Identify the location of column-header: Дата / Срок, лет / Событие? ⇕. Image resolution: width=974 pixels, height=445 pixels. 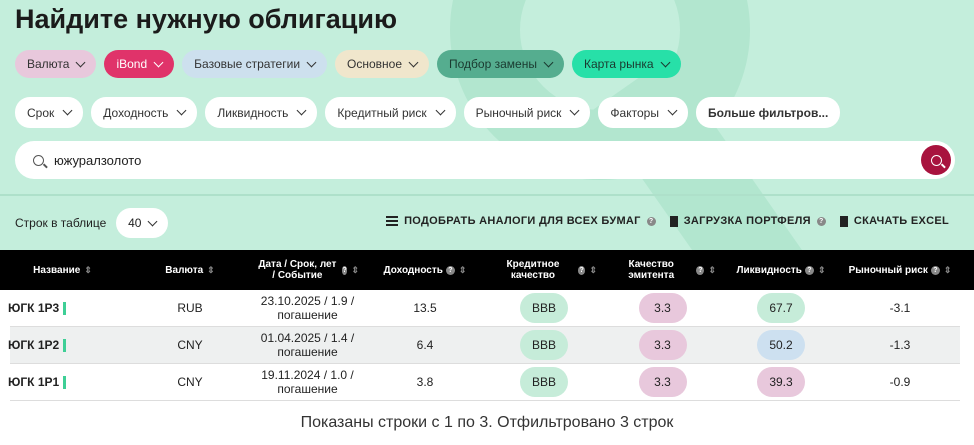
(307, 270).